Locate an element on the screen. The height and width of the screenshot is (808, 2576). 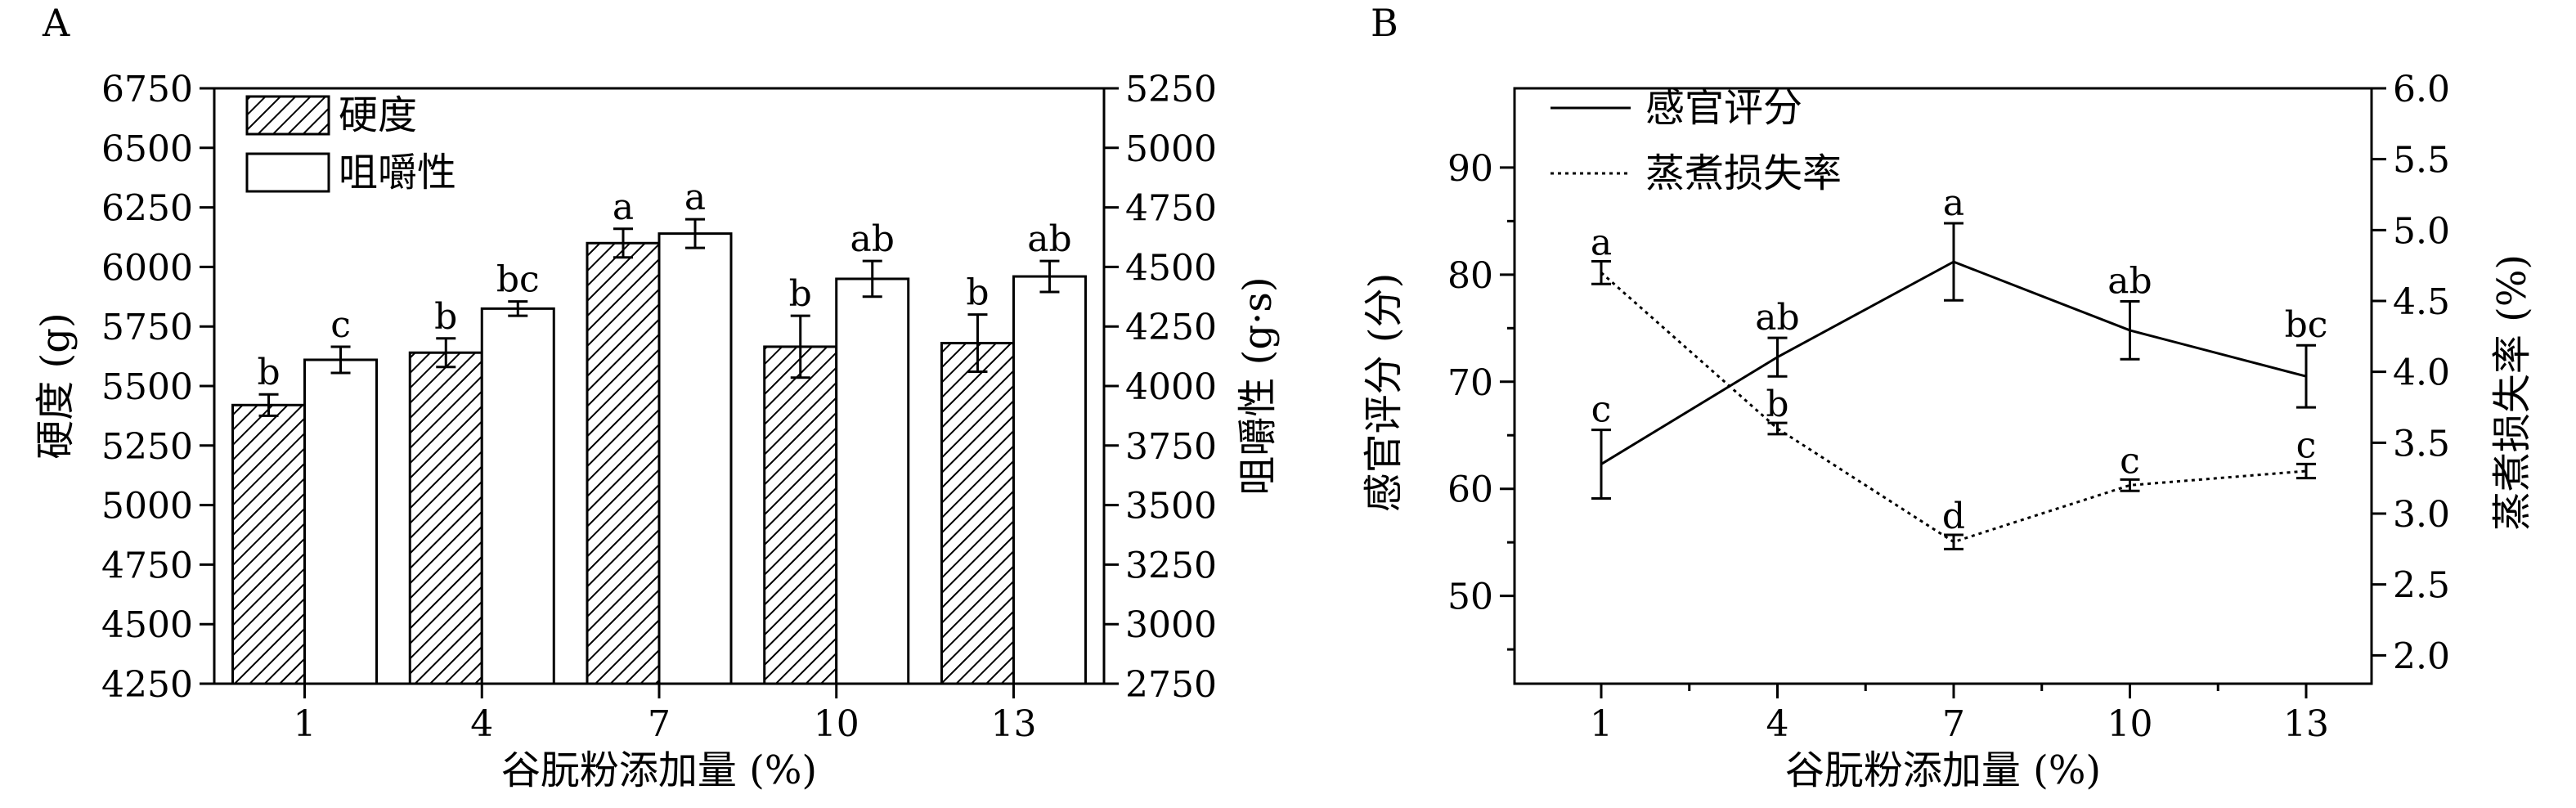
legend-label-sensory: 感官评分 is located at coordinates (1723, 108).